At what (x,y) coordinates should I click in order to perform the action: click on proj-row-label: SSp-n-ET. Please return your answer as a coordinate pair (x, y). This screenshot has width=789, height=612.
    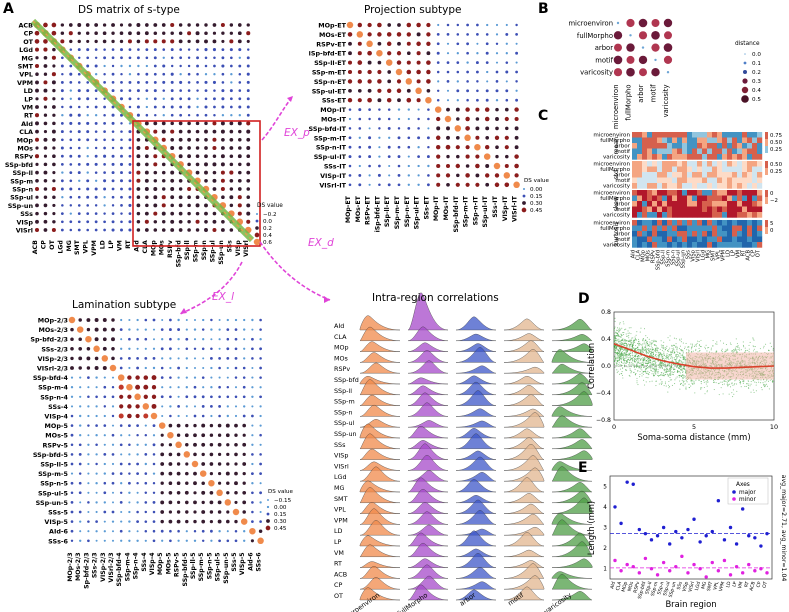
    Looking at the image, I should click on (330, 82).